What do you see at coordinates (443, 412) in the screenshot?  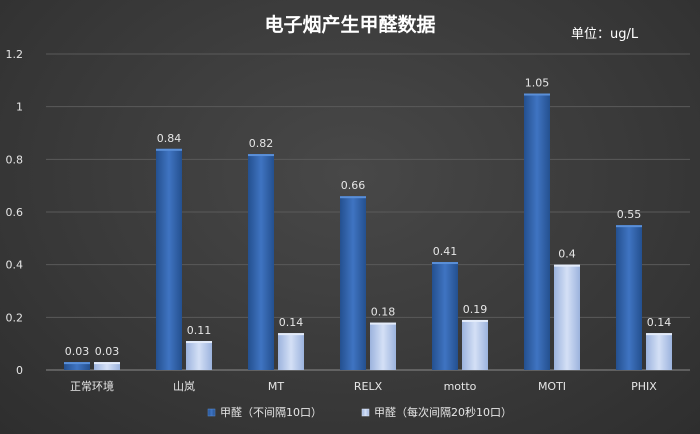 I see `legend-entry: 甲醛（每次间隔20秒10口）` at bounding box center [443, 412].